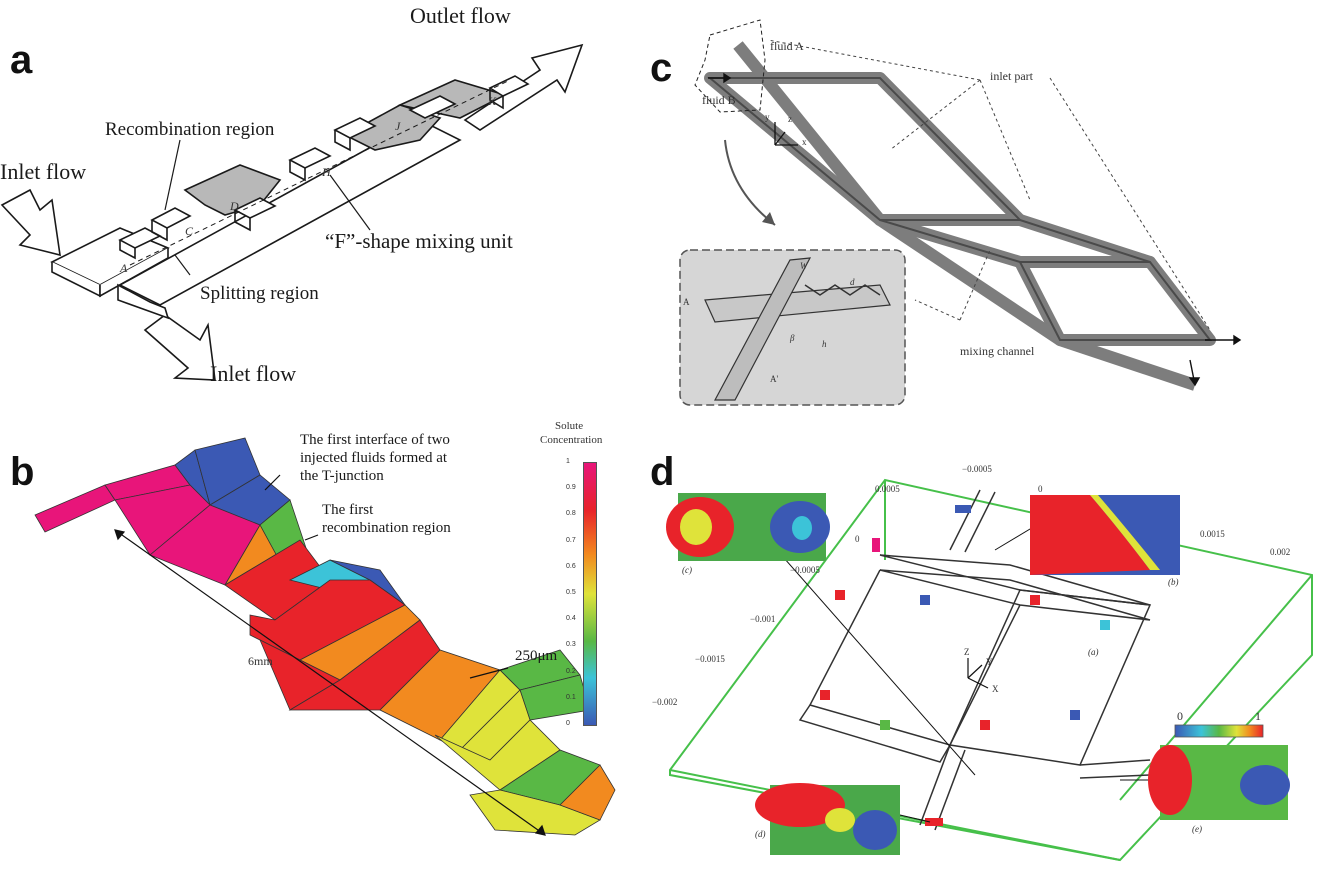  Describe the element at coordinates (710, 659) in the screenshot. I see `d-tick-m00015: −0.0015` at that location.